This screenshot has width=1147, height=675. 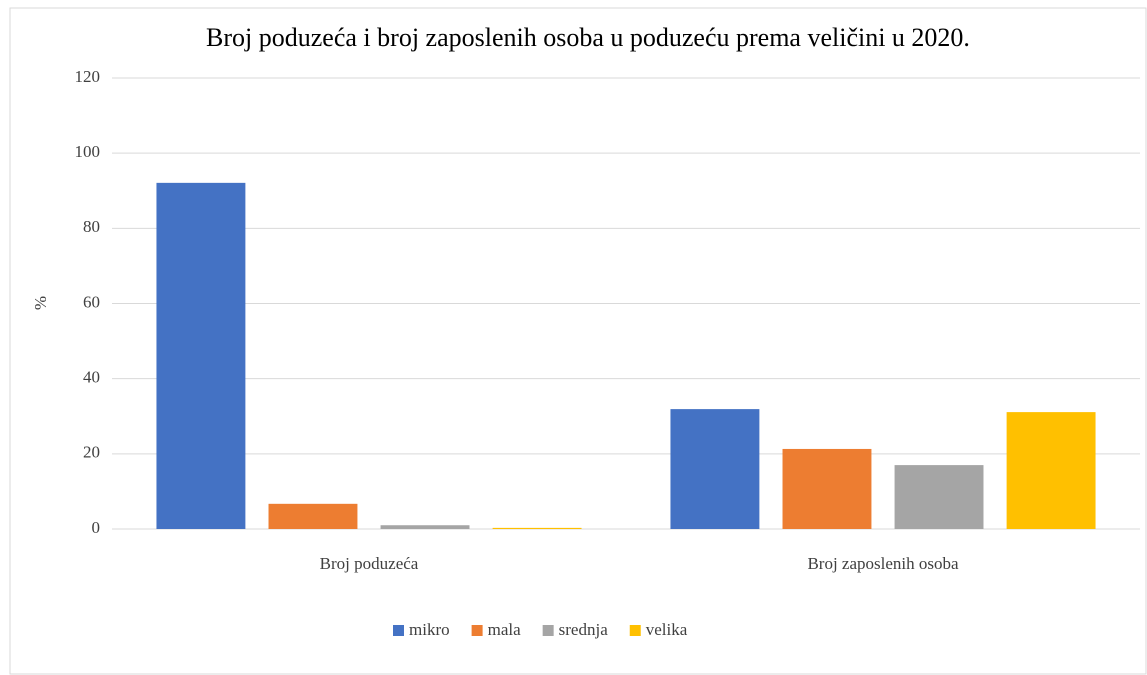 I want to click on x-tick-label: Broj zaposlenih osoba, so click(x=883, y=563).